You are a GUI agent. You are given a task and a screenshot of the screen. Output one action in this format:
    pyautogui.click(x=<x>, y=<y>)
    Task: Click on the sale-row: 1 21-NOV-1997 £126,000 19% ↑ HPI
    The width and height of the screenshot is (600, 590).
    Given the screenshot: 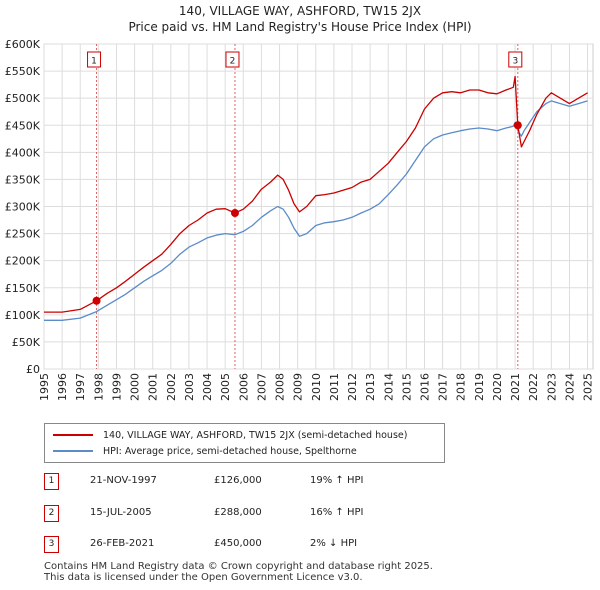 What is the action you would take?
    pyautogui.click(x=274, y=482)
    